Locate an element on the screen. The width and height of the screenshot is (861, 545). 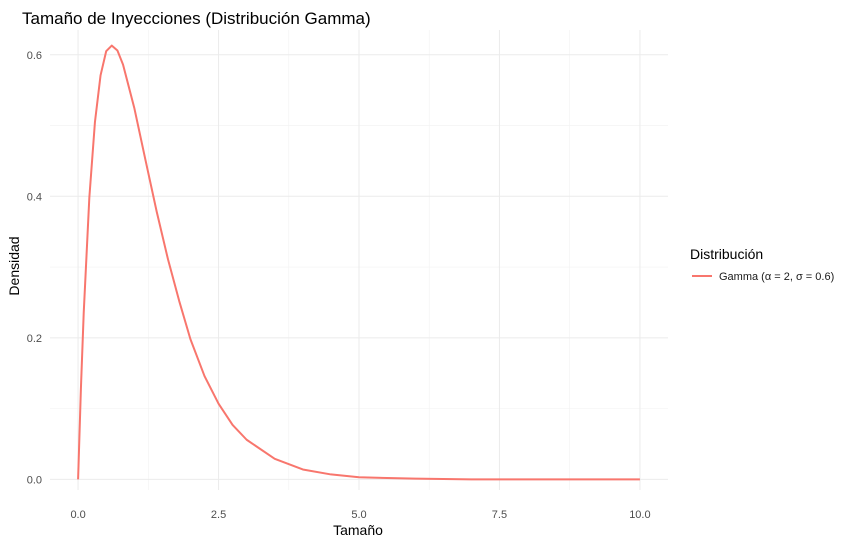
x-tick-label: 7.5 is located at coordinates (499, 515).